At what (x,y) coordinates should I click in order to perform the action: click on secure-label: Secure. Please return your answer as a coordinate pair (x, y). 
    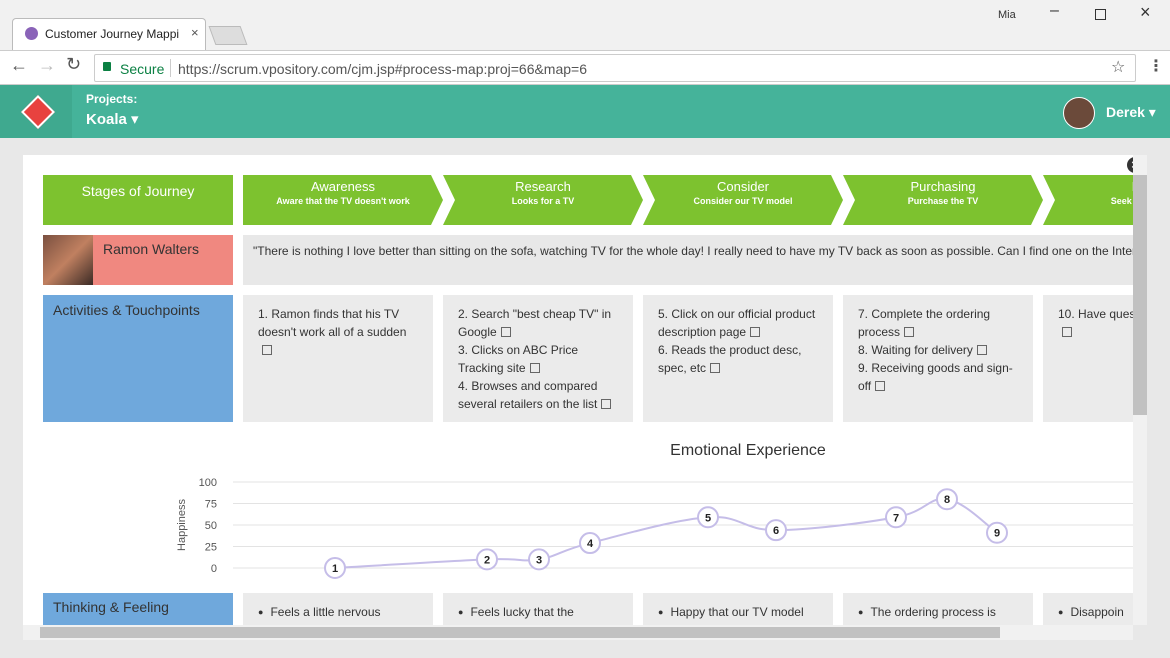
    Looking at the image, I should click on (142, 69).